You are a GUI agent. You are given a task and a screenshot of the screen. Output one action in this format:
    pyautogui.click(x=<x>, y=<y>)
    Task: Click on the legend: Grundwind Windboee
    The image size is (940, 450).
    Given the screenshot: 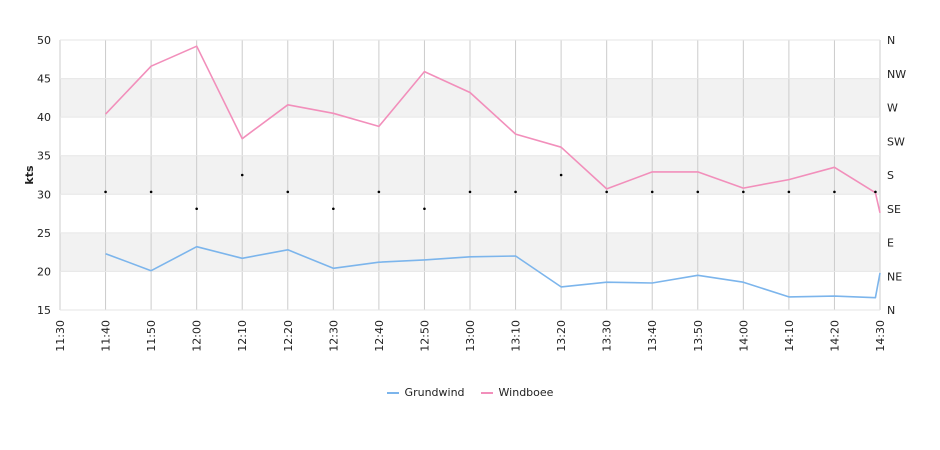 What is the action you would take?
    pyautogui.click(x=470, y=392)
    